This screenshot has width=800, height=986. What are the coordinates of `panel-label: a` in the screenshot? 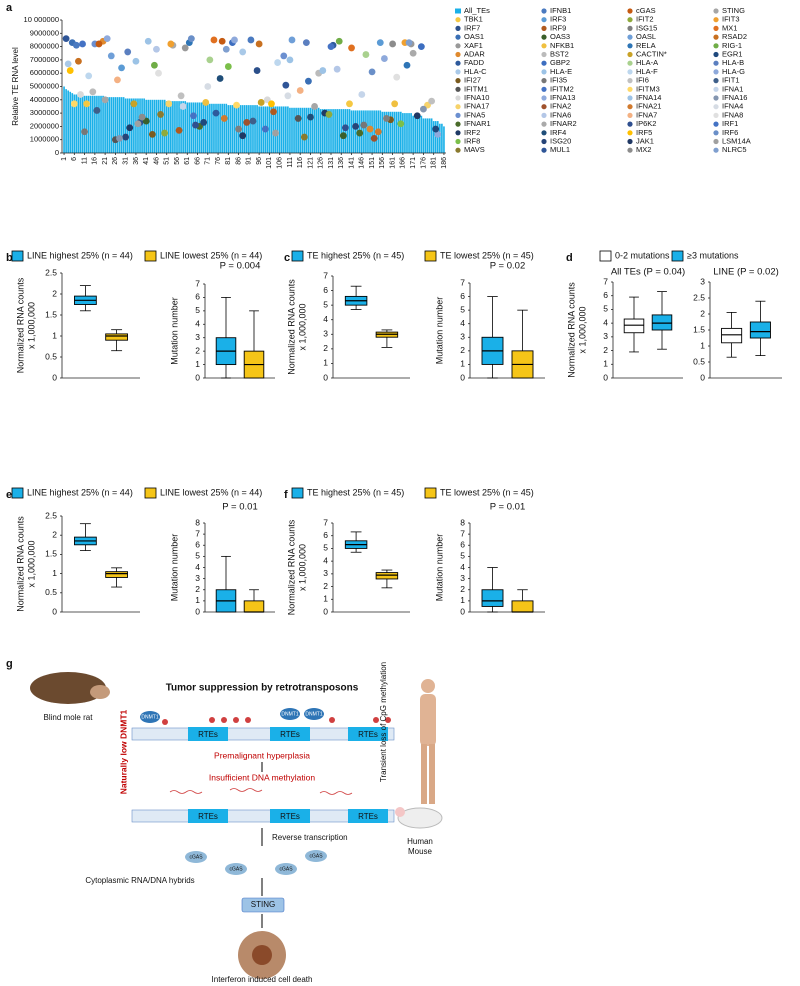 It's located at (9, 8).